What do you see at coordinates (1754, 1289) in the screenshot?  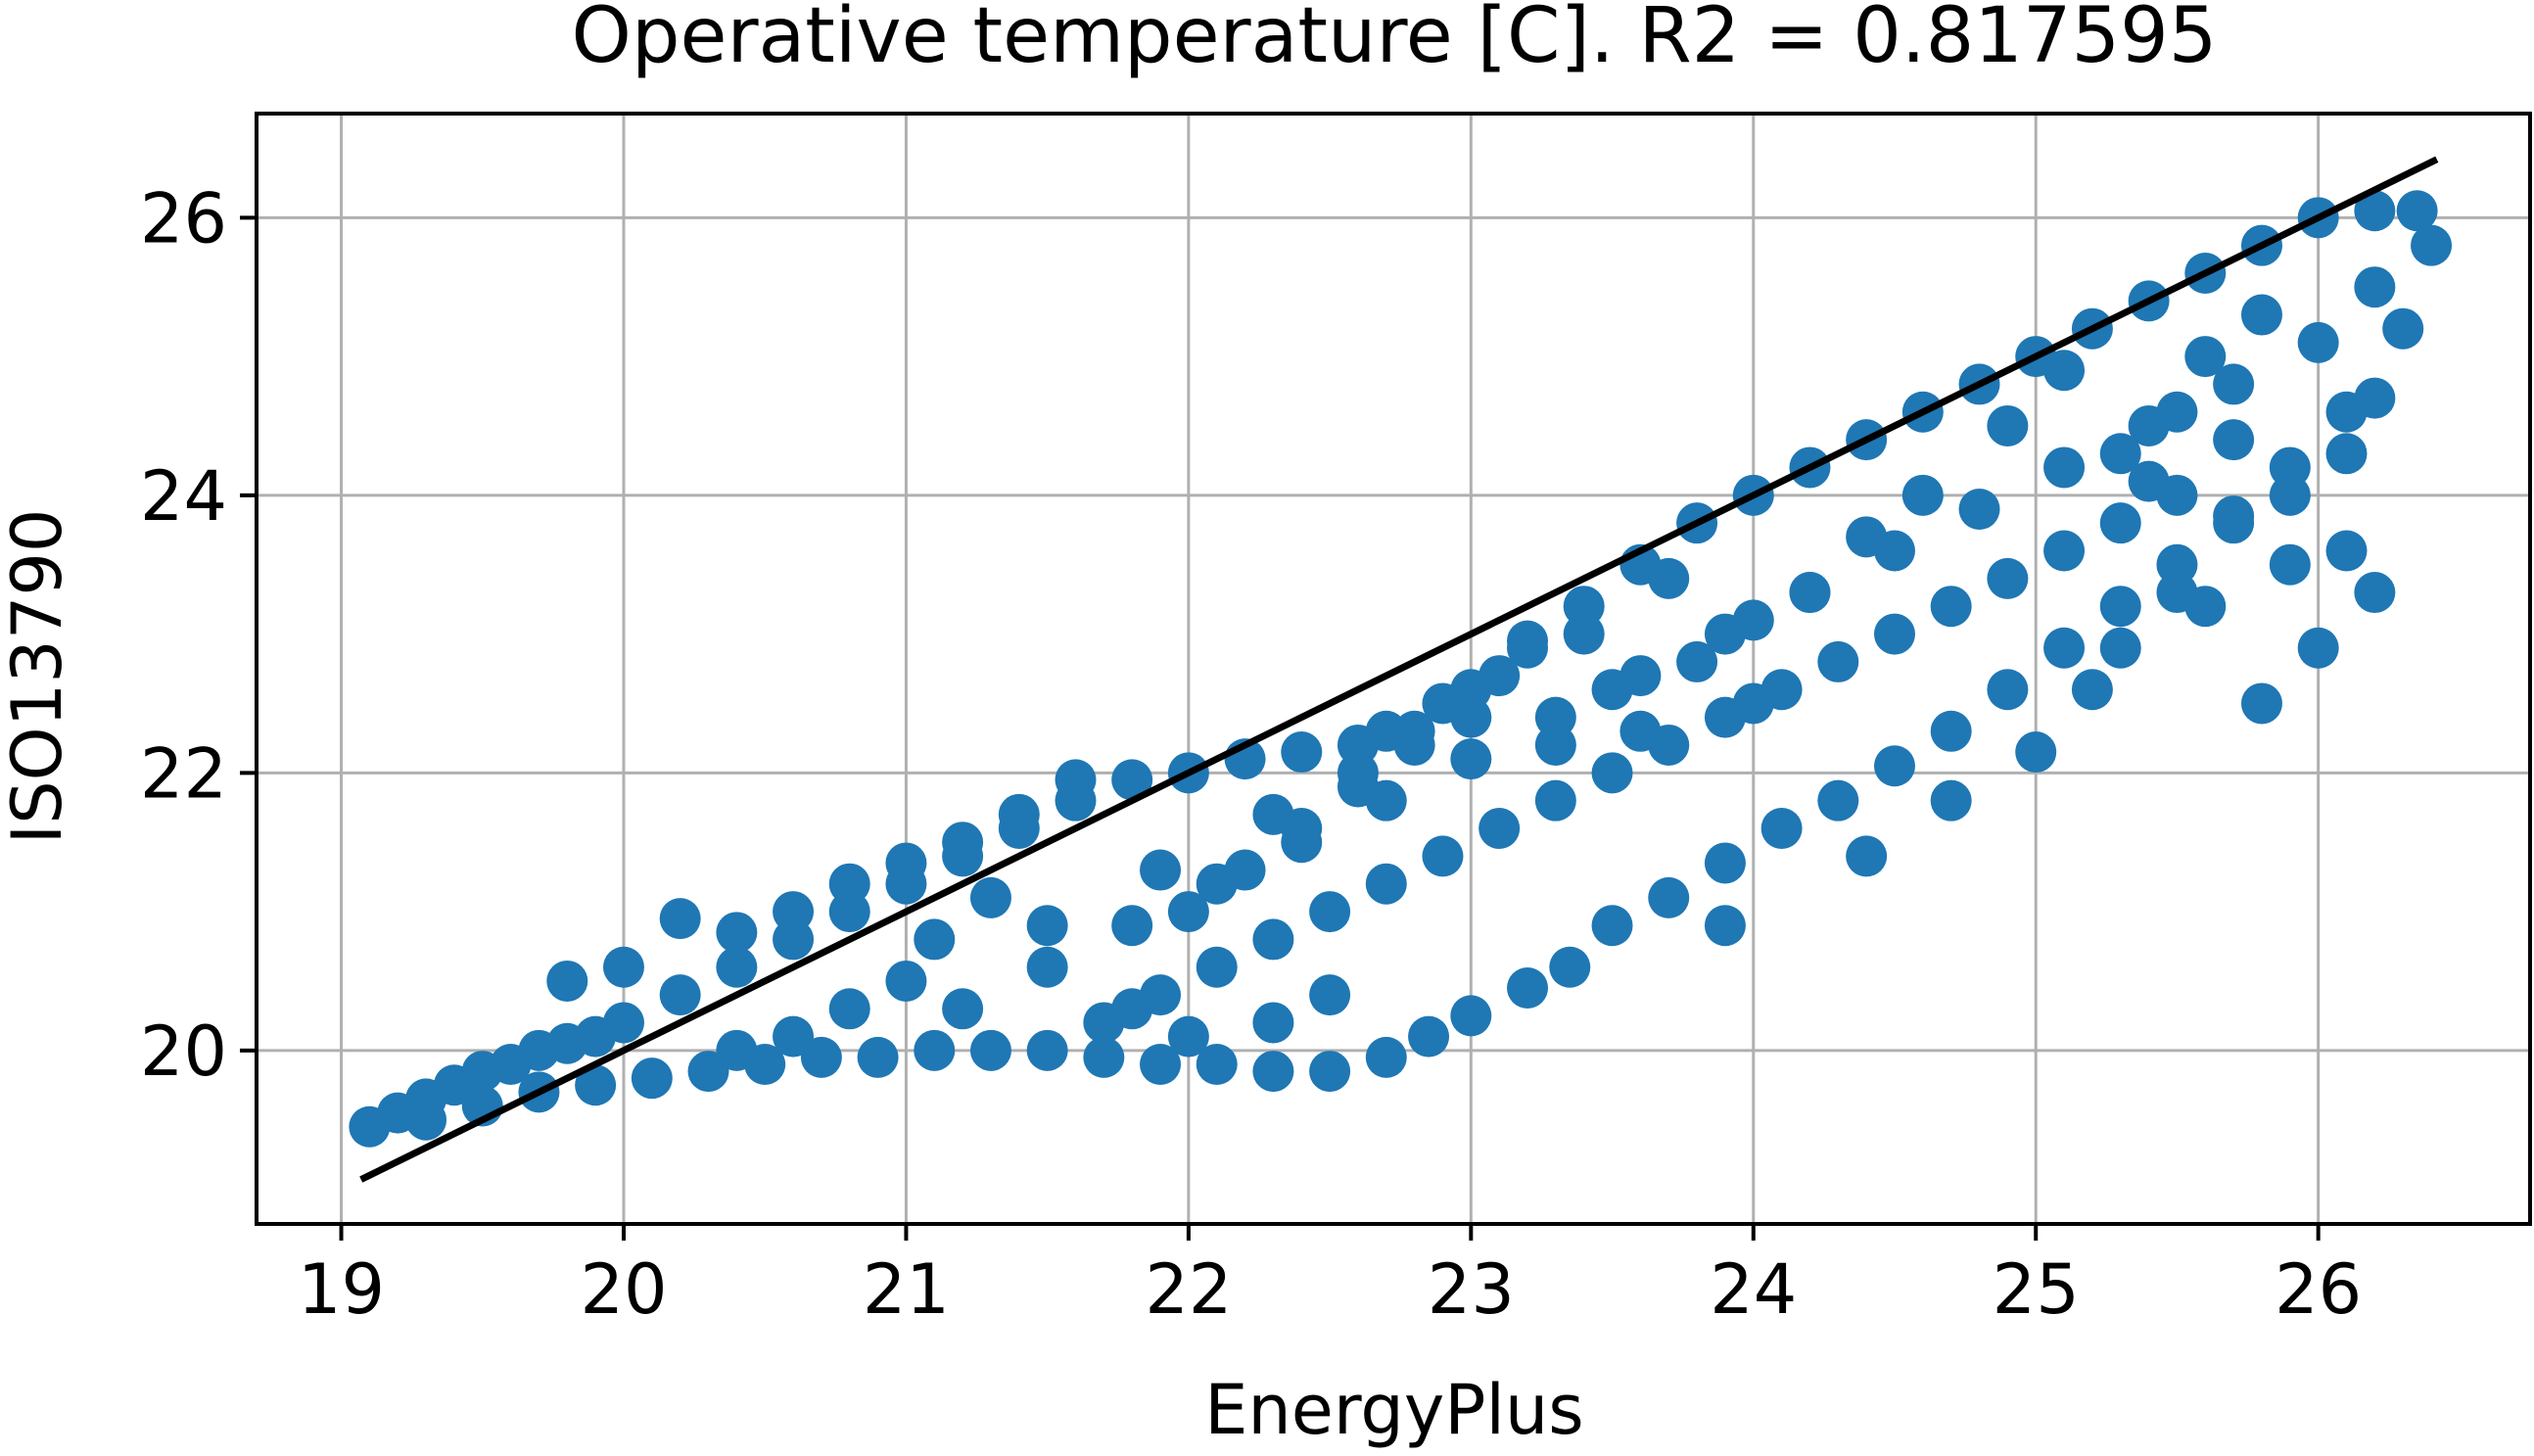 I see `x-tick-label: 24` at bounding box center [1754, 1289].